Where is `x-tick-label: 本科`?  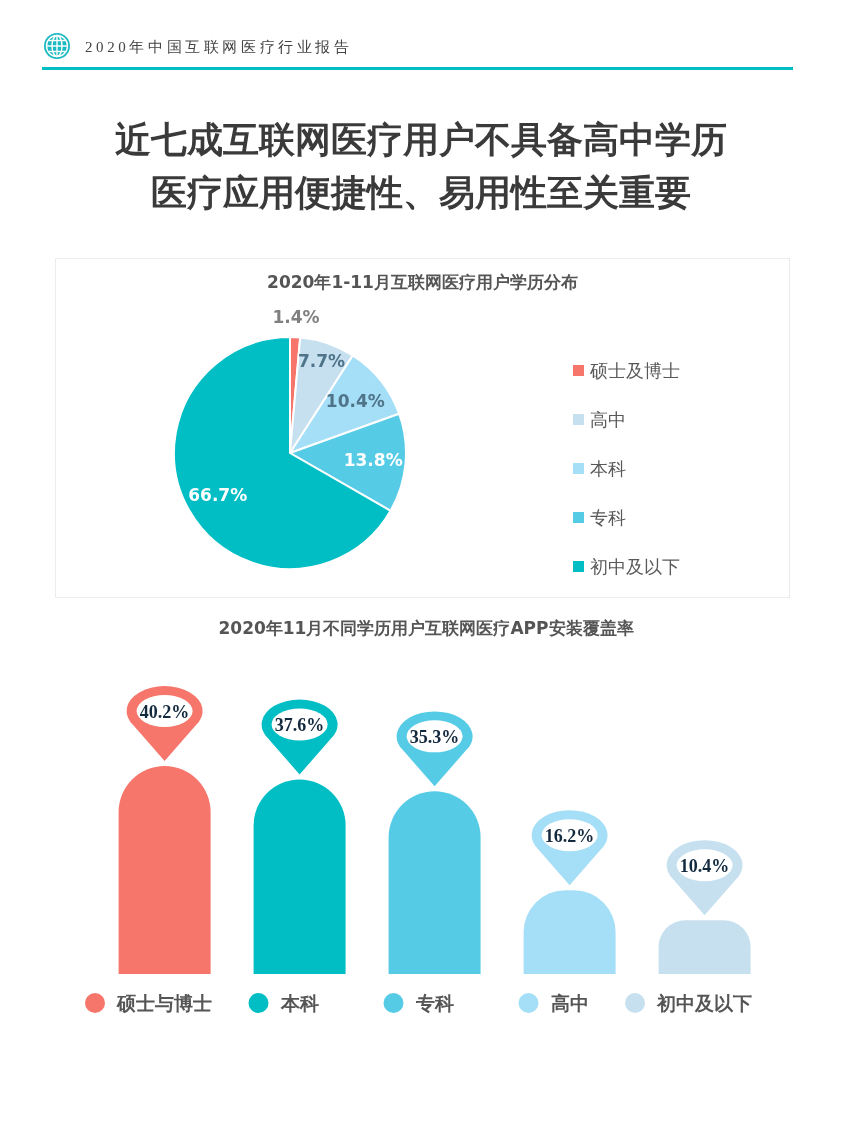 x-tick-label: 本科 is located at coordinates (299, 1003).